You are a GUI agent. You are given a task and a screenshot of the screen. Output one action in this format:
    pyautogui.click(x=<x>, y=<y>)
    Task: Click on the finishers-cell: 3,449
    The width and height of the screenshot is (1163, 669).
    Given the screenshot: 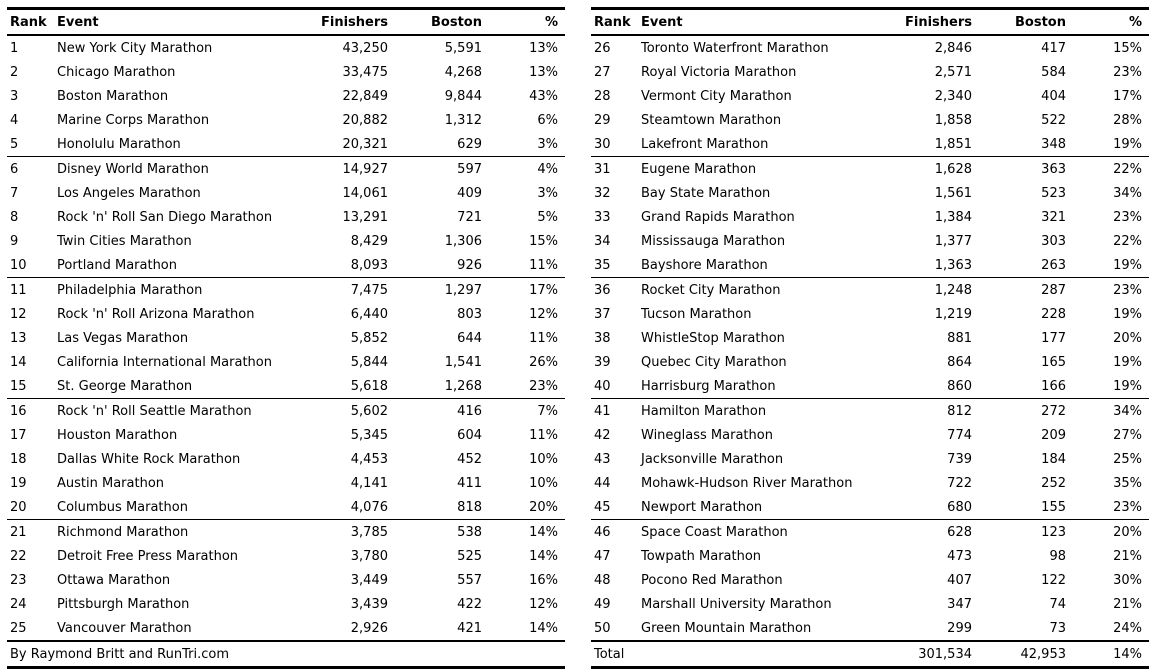 What is the action you would take?
    pyautogui.click(x=369, y=580)
    